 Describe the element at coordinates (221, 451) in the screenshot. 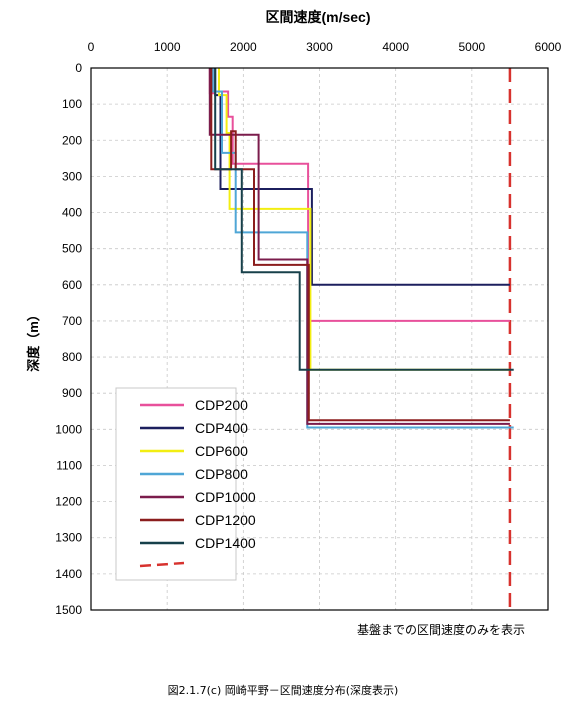

I see `legend-label: CDP600` at that location.